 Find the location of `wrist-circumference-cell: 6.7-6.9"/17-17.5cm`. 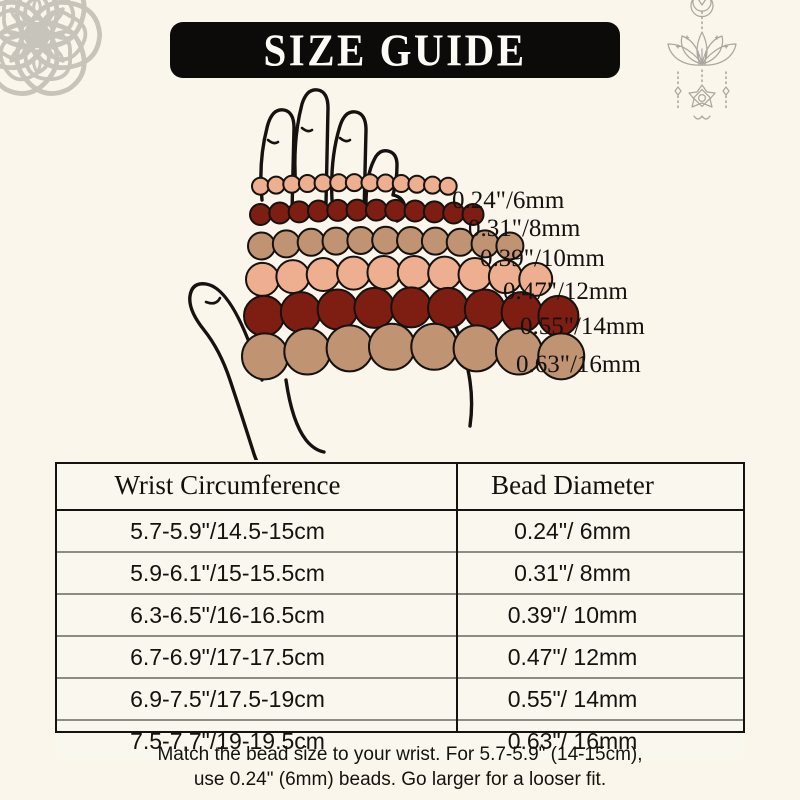

wrist-circumference-cell: 6.7-6.9"/17-17.5cm is located at coordinates (227, 657).